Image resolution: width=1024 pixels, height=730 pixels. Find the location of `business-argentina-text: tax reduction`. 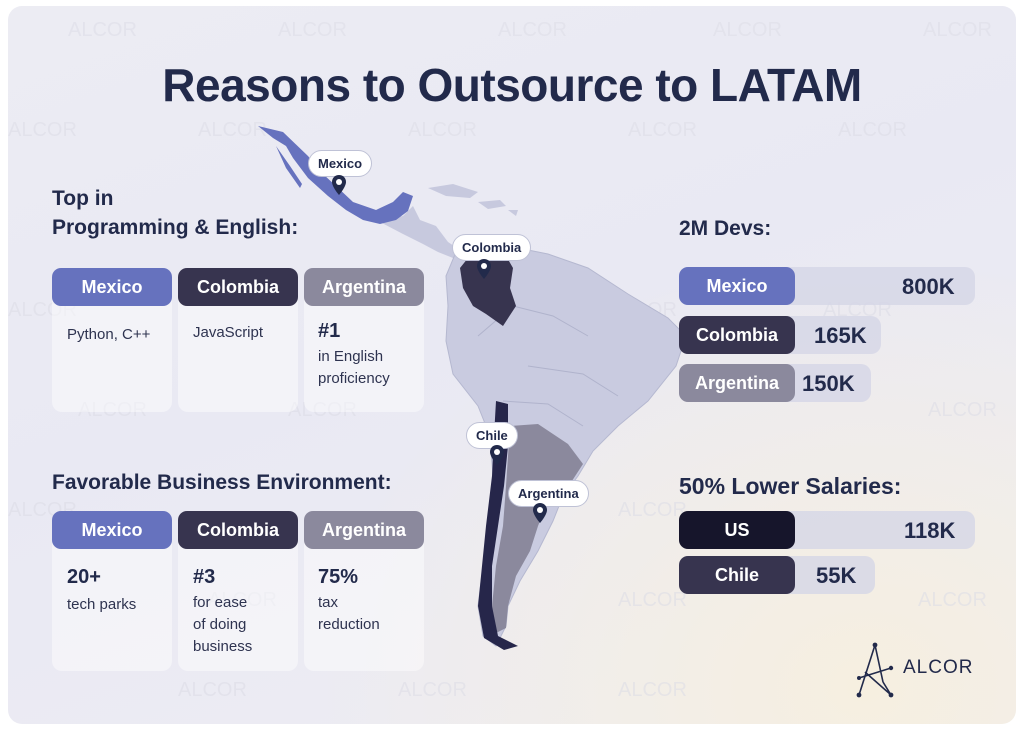

business-argentina-text: tax reduction is located at coordinates (349, 613).